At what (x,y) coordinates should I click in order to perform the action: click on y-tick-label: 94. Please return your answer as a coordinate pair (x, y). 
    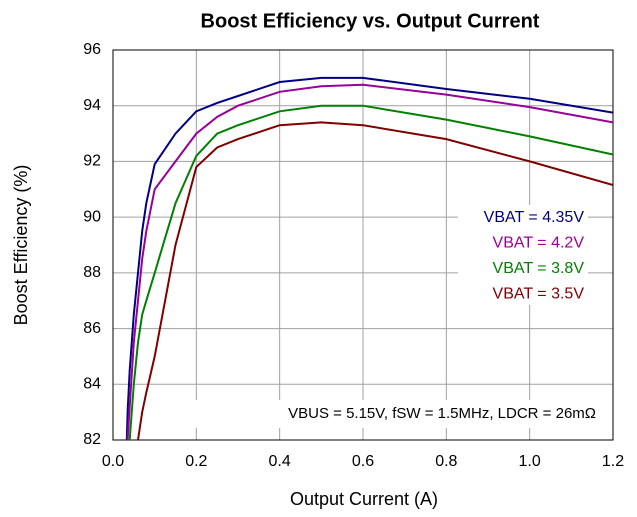
    Looking at the image, I should click on (92, 105).